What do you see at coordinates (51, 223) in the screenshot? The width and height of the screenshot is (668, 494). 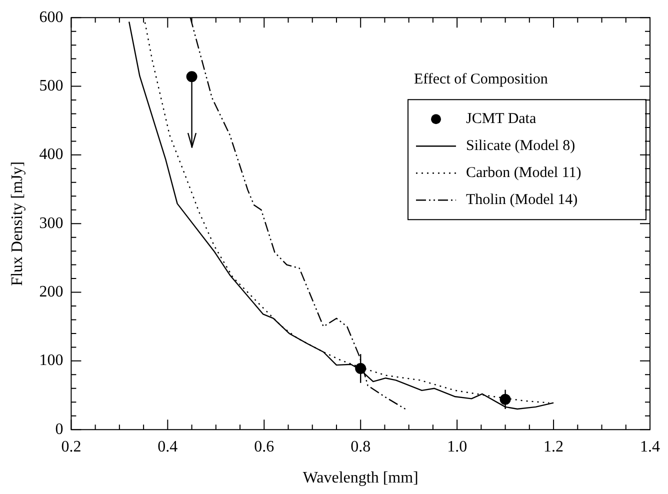 I see `y-tick-label: 300` at bounding box center [51, 223].